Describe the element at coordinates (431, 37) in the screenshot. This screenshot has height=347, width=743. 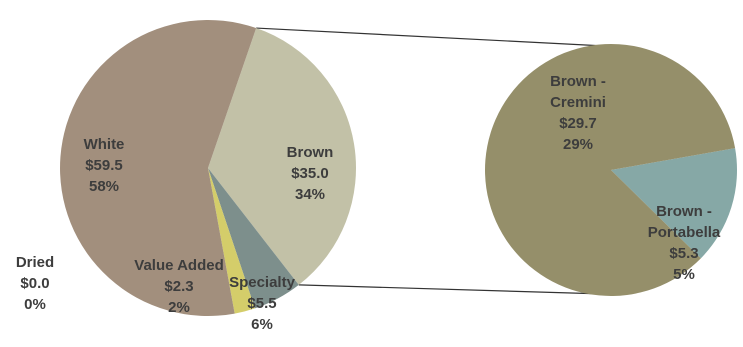
I see `connector-top` at that location.